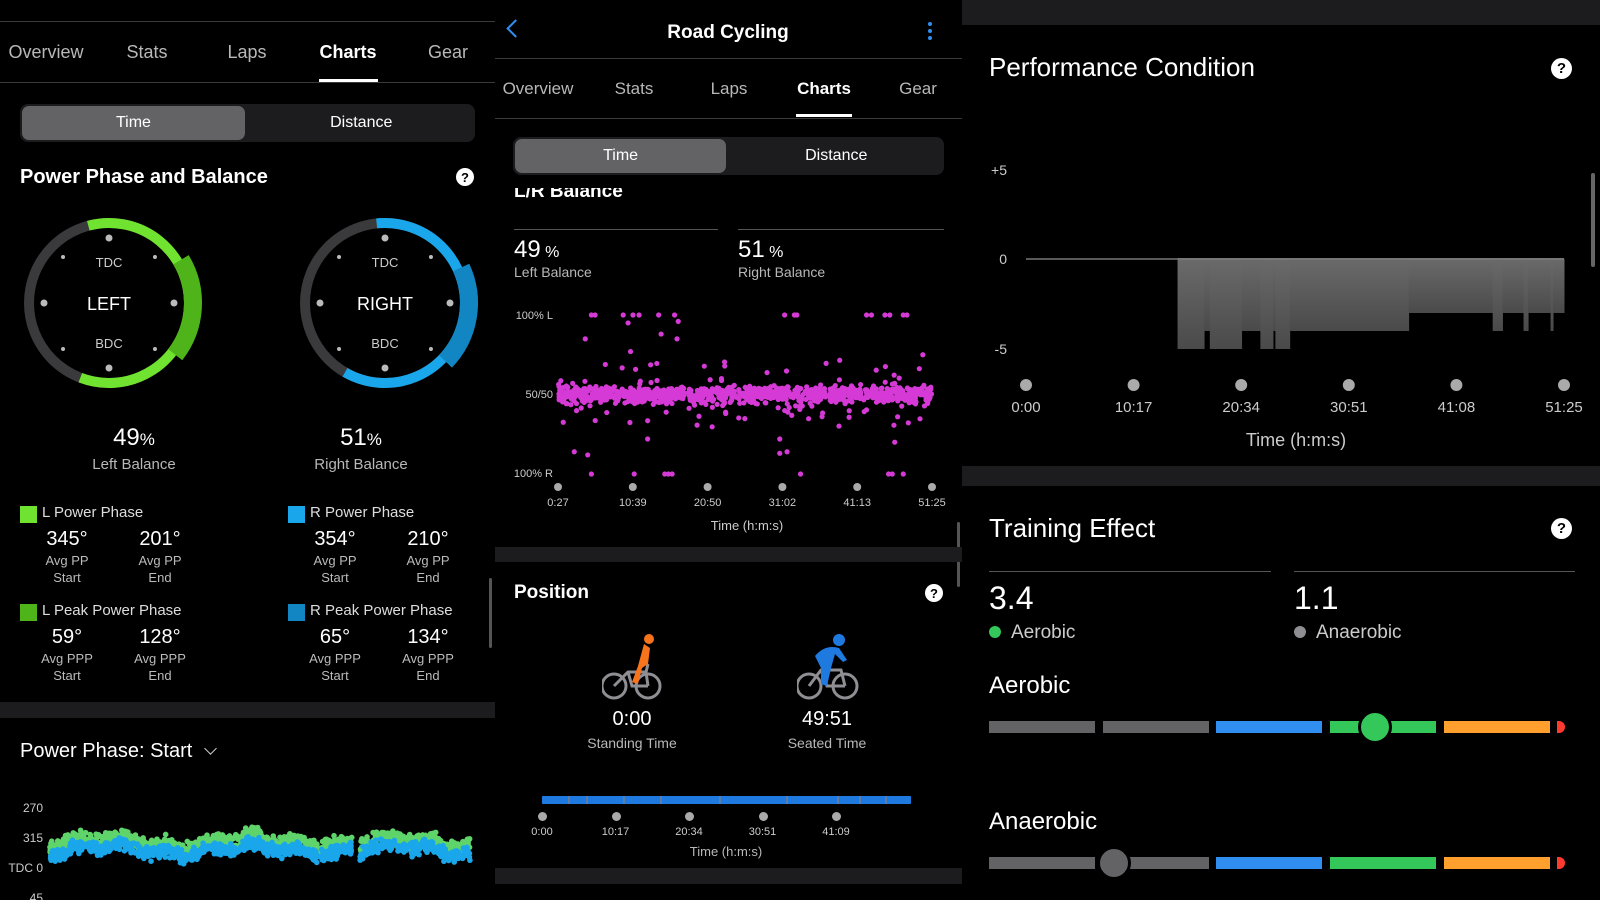 The width and height of the screenshot is (1600, 900). I want to click on seated-time-value: 49:51, so click(827, 719).